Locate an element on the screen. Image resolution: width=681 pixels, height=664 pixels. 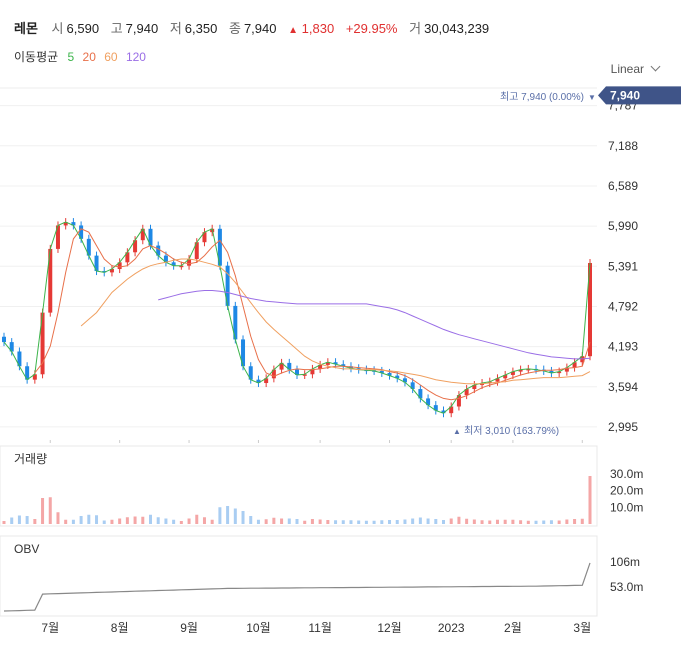
y-tick-label: 7,188 is located at coordinates (623, 146).